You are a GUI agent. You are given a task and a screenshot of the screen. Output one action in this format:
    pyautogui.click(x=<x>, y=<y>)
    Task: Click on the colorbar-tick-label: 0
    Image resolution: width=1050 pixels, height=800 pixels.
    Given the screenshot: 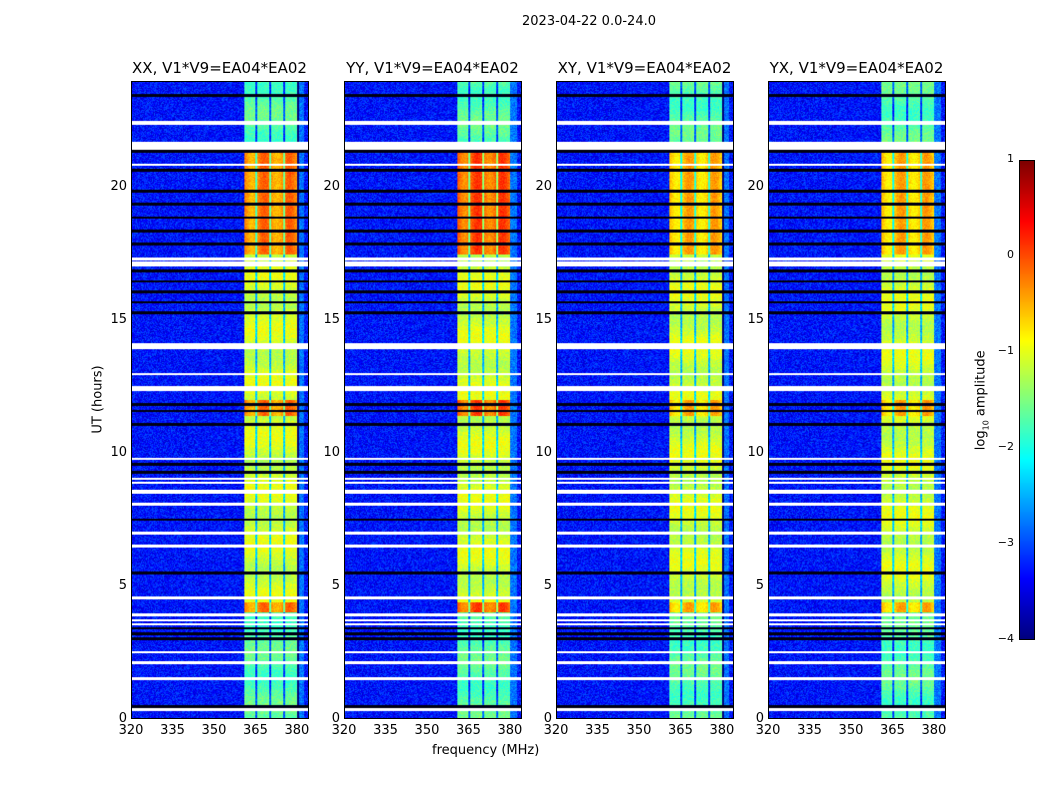 What is the action you would take?
    pyautogui.click(x=1010, y=254)
    